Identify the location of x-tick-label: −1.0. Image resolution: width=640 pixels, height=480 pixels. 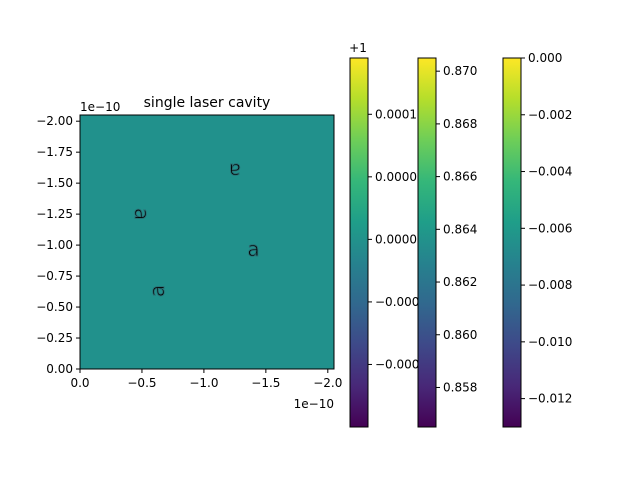
(203, 383).